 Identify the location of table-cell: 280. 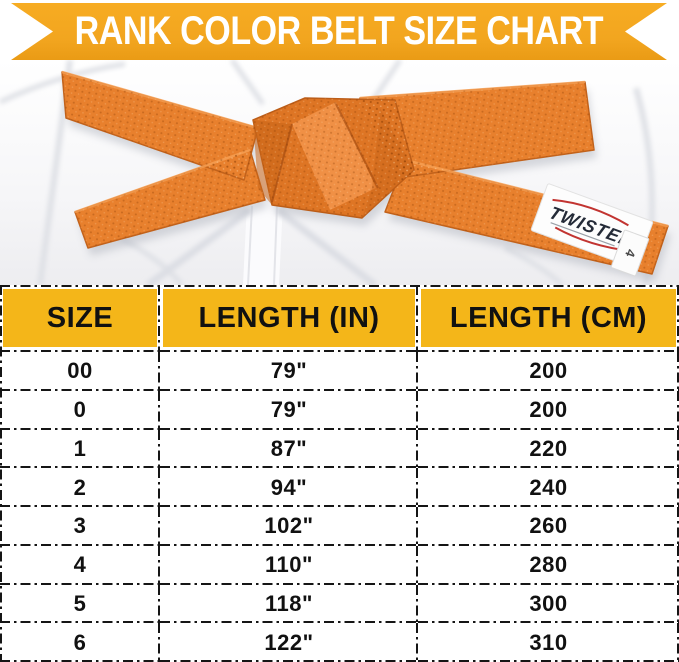
(548, 565).